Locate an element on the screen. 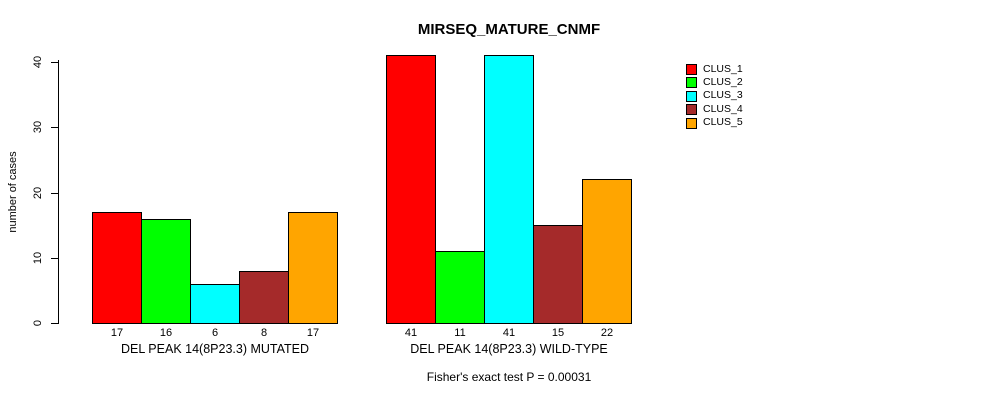 Image resolution: width=990 pixels, height=400 pixels. bar-clus_2-group2 is located at coordinates (460, 287).